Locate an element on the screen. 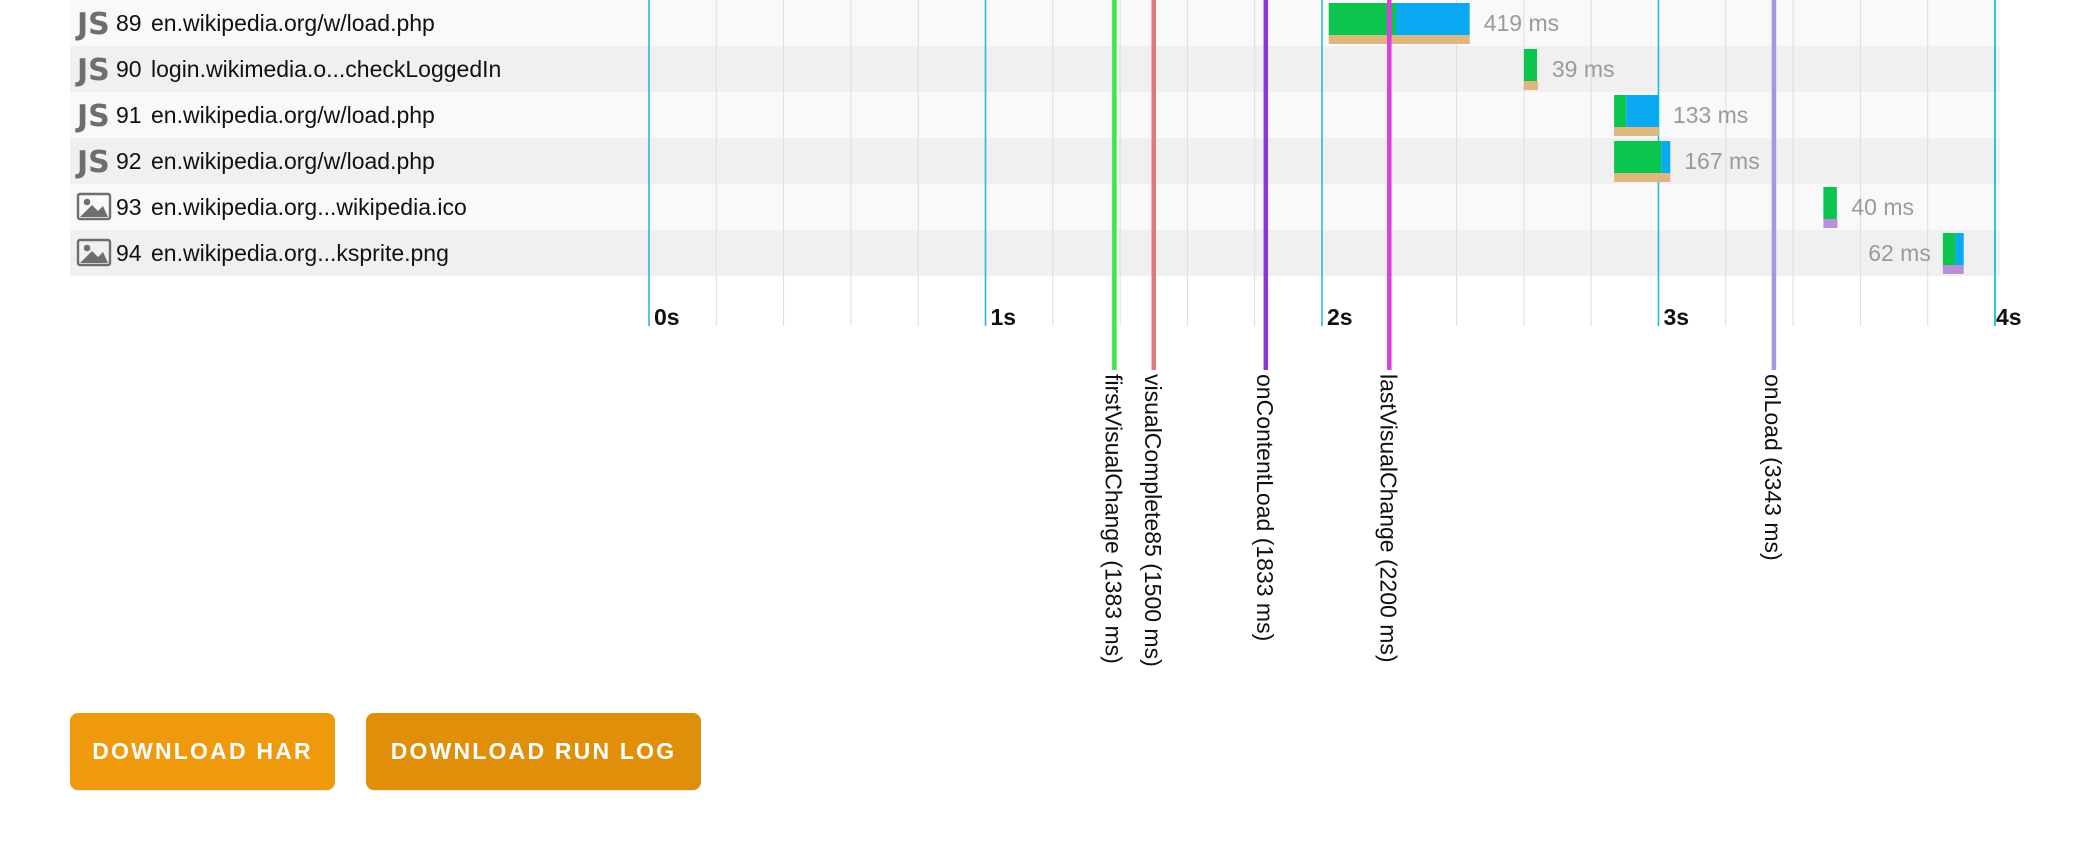  tick-label: 3s is located at coordinates (1677, 317).